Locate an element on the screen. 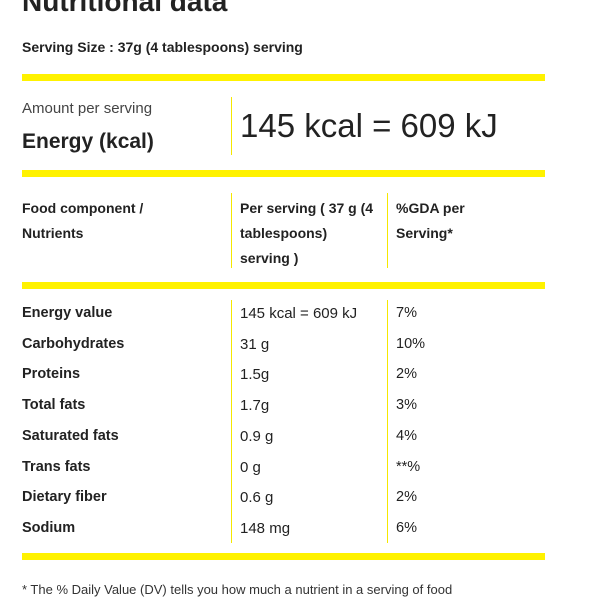 The image size is (600, 600). energy-label: Energy (kcal) is located at coordinates (88, 141).